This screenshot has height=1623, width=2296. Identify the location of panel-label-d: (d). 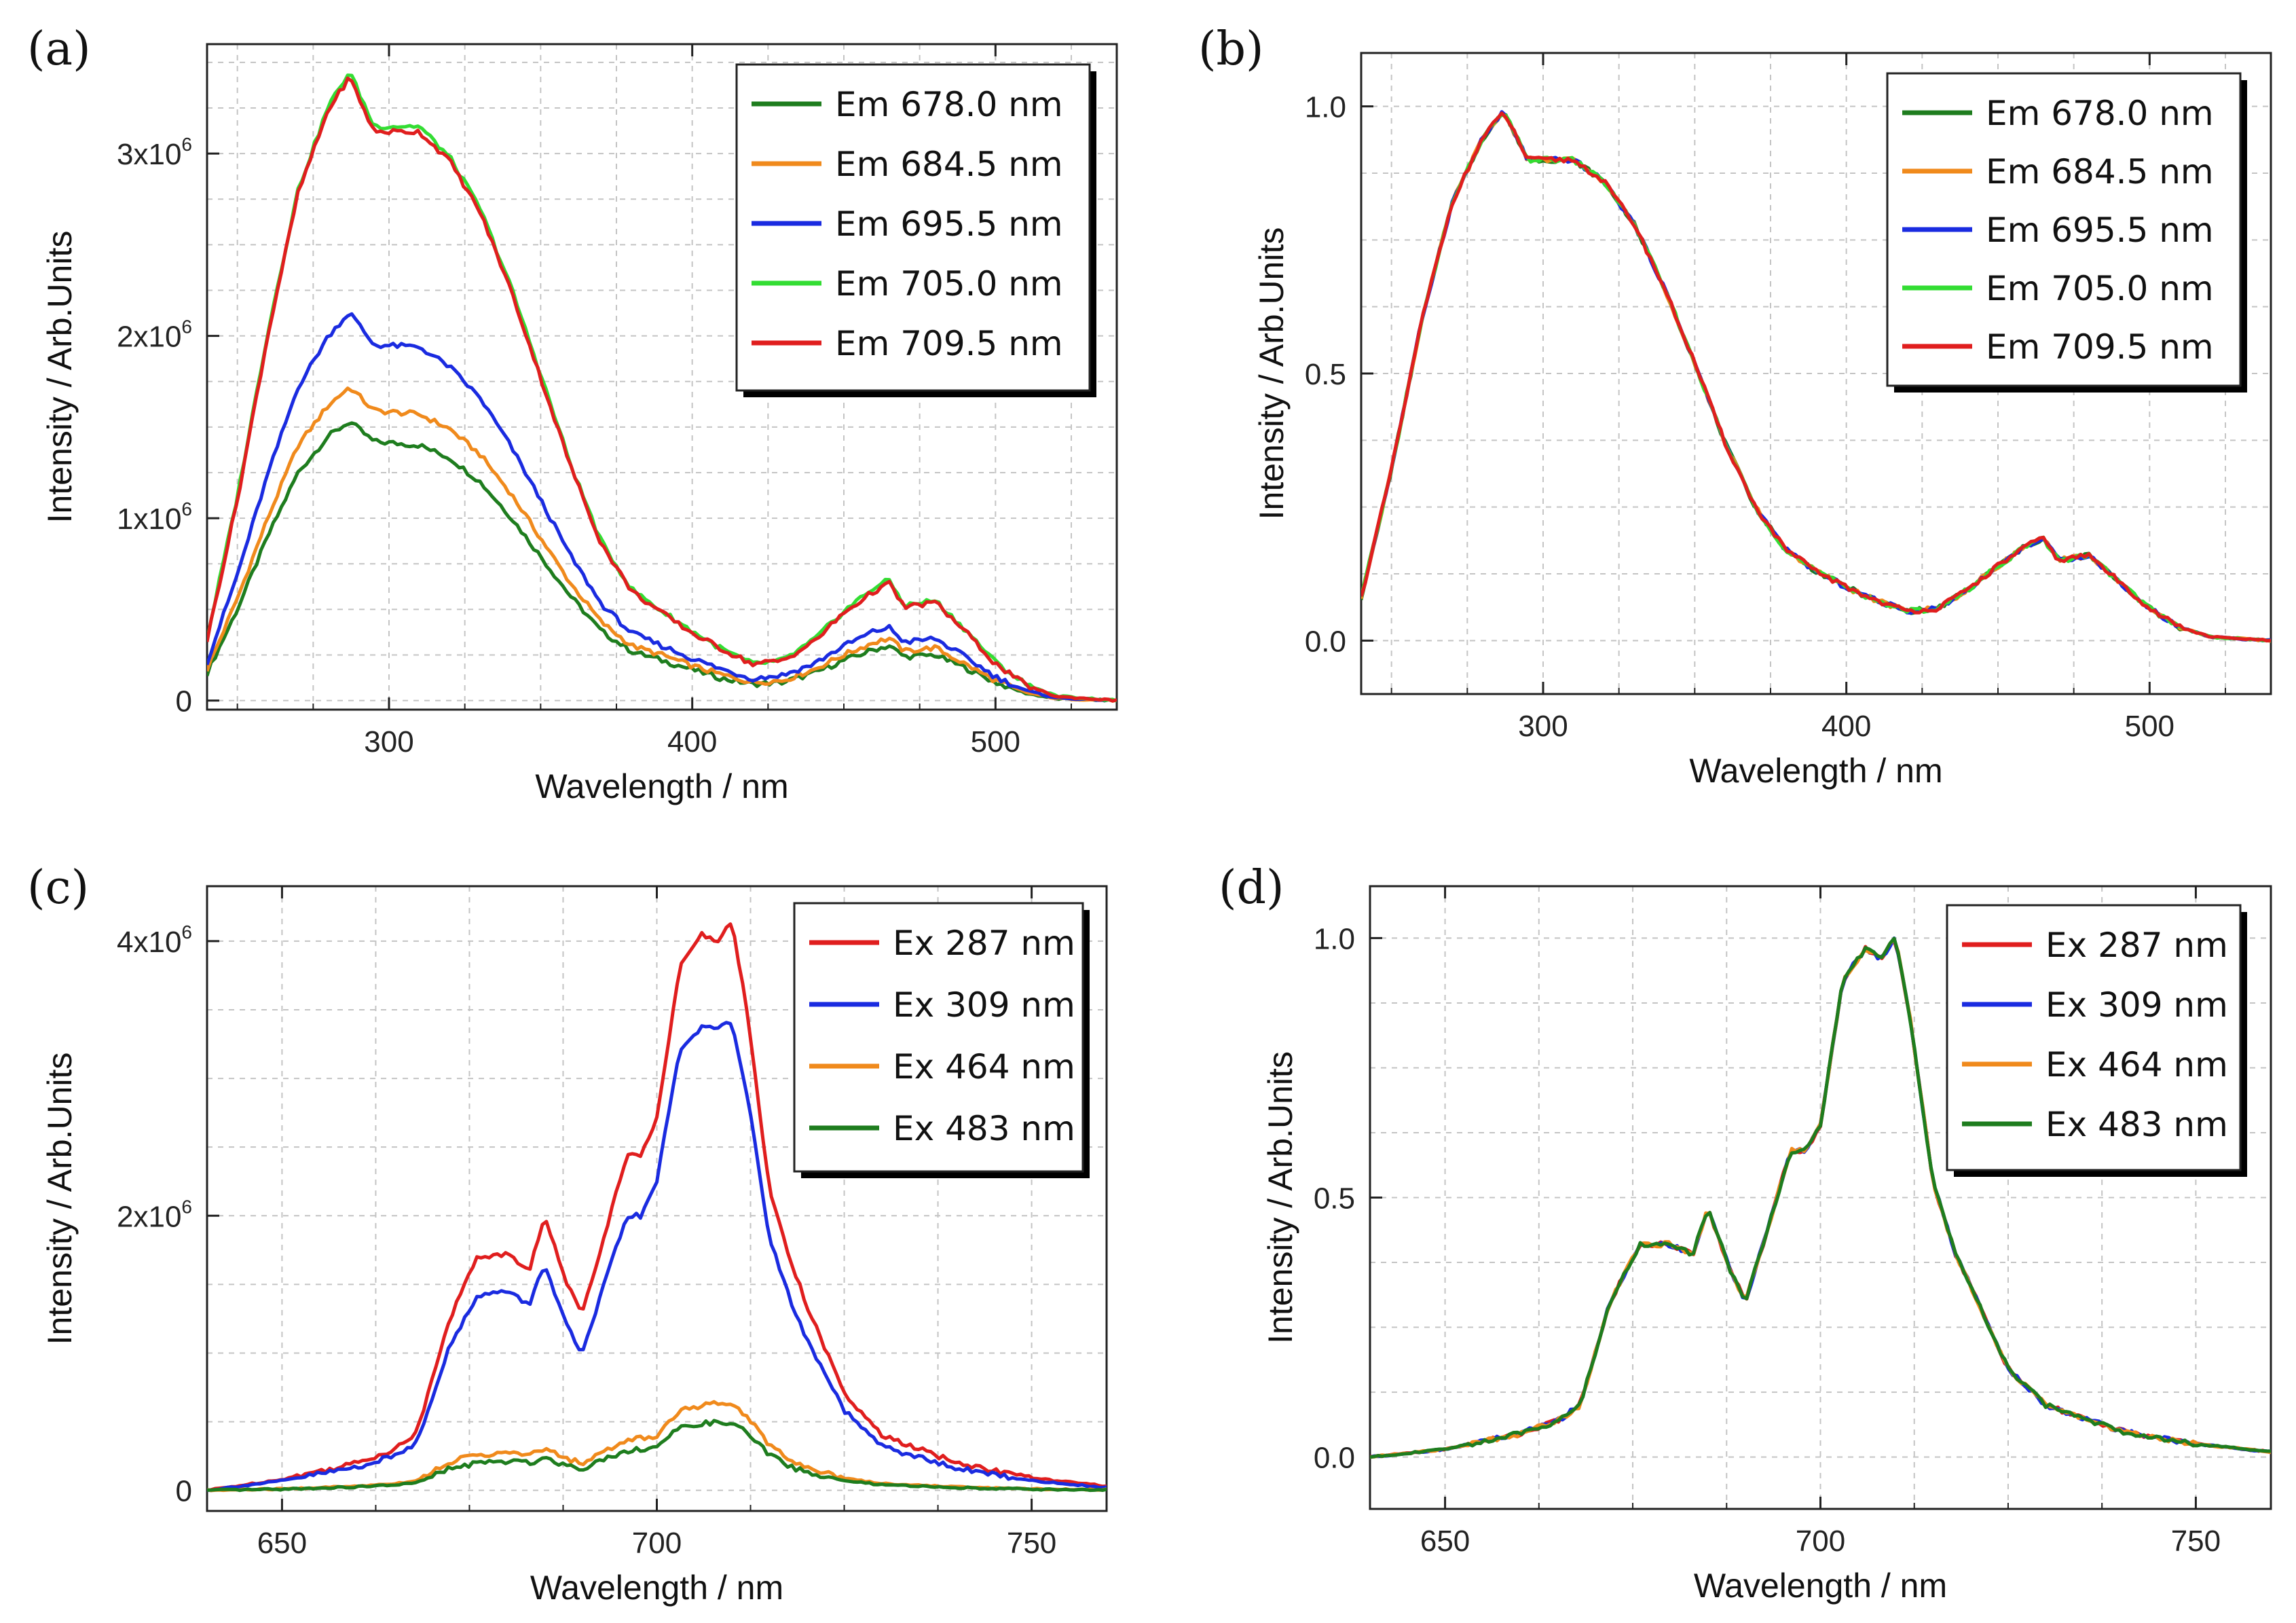
(1251, 888).